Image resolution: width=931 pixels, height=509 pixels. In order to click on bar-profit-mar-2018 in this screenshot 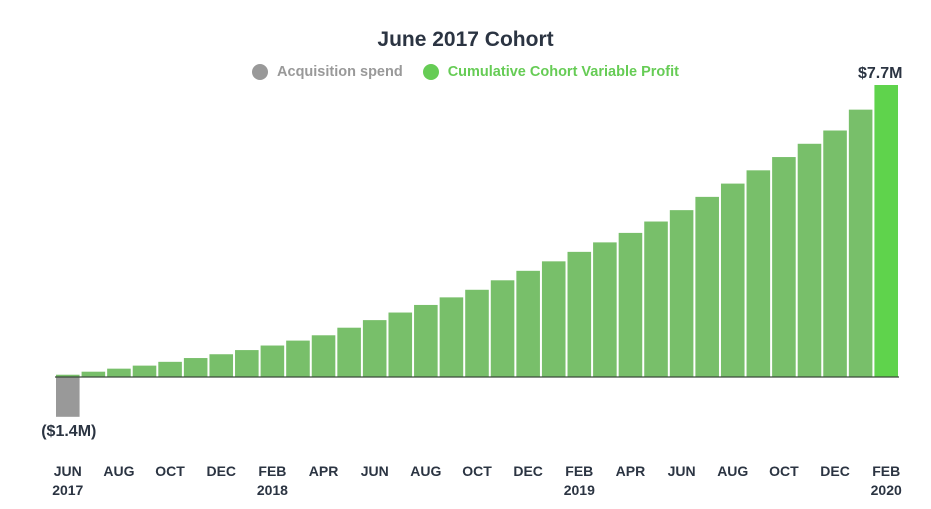, I will do `click(298, 358)`.